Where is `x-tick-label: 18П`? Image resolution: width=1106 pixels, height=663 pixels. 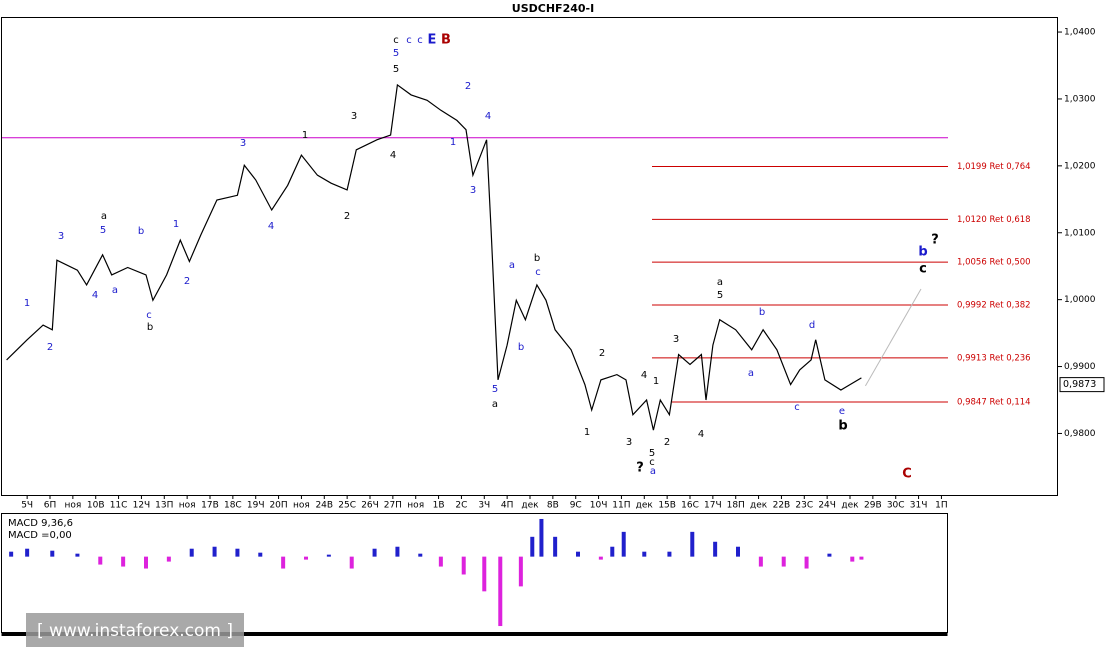
x-tick-label: 18П is located at coordinates (736, 506).